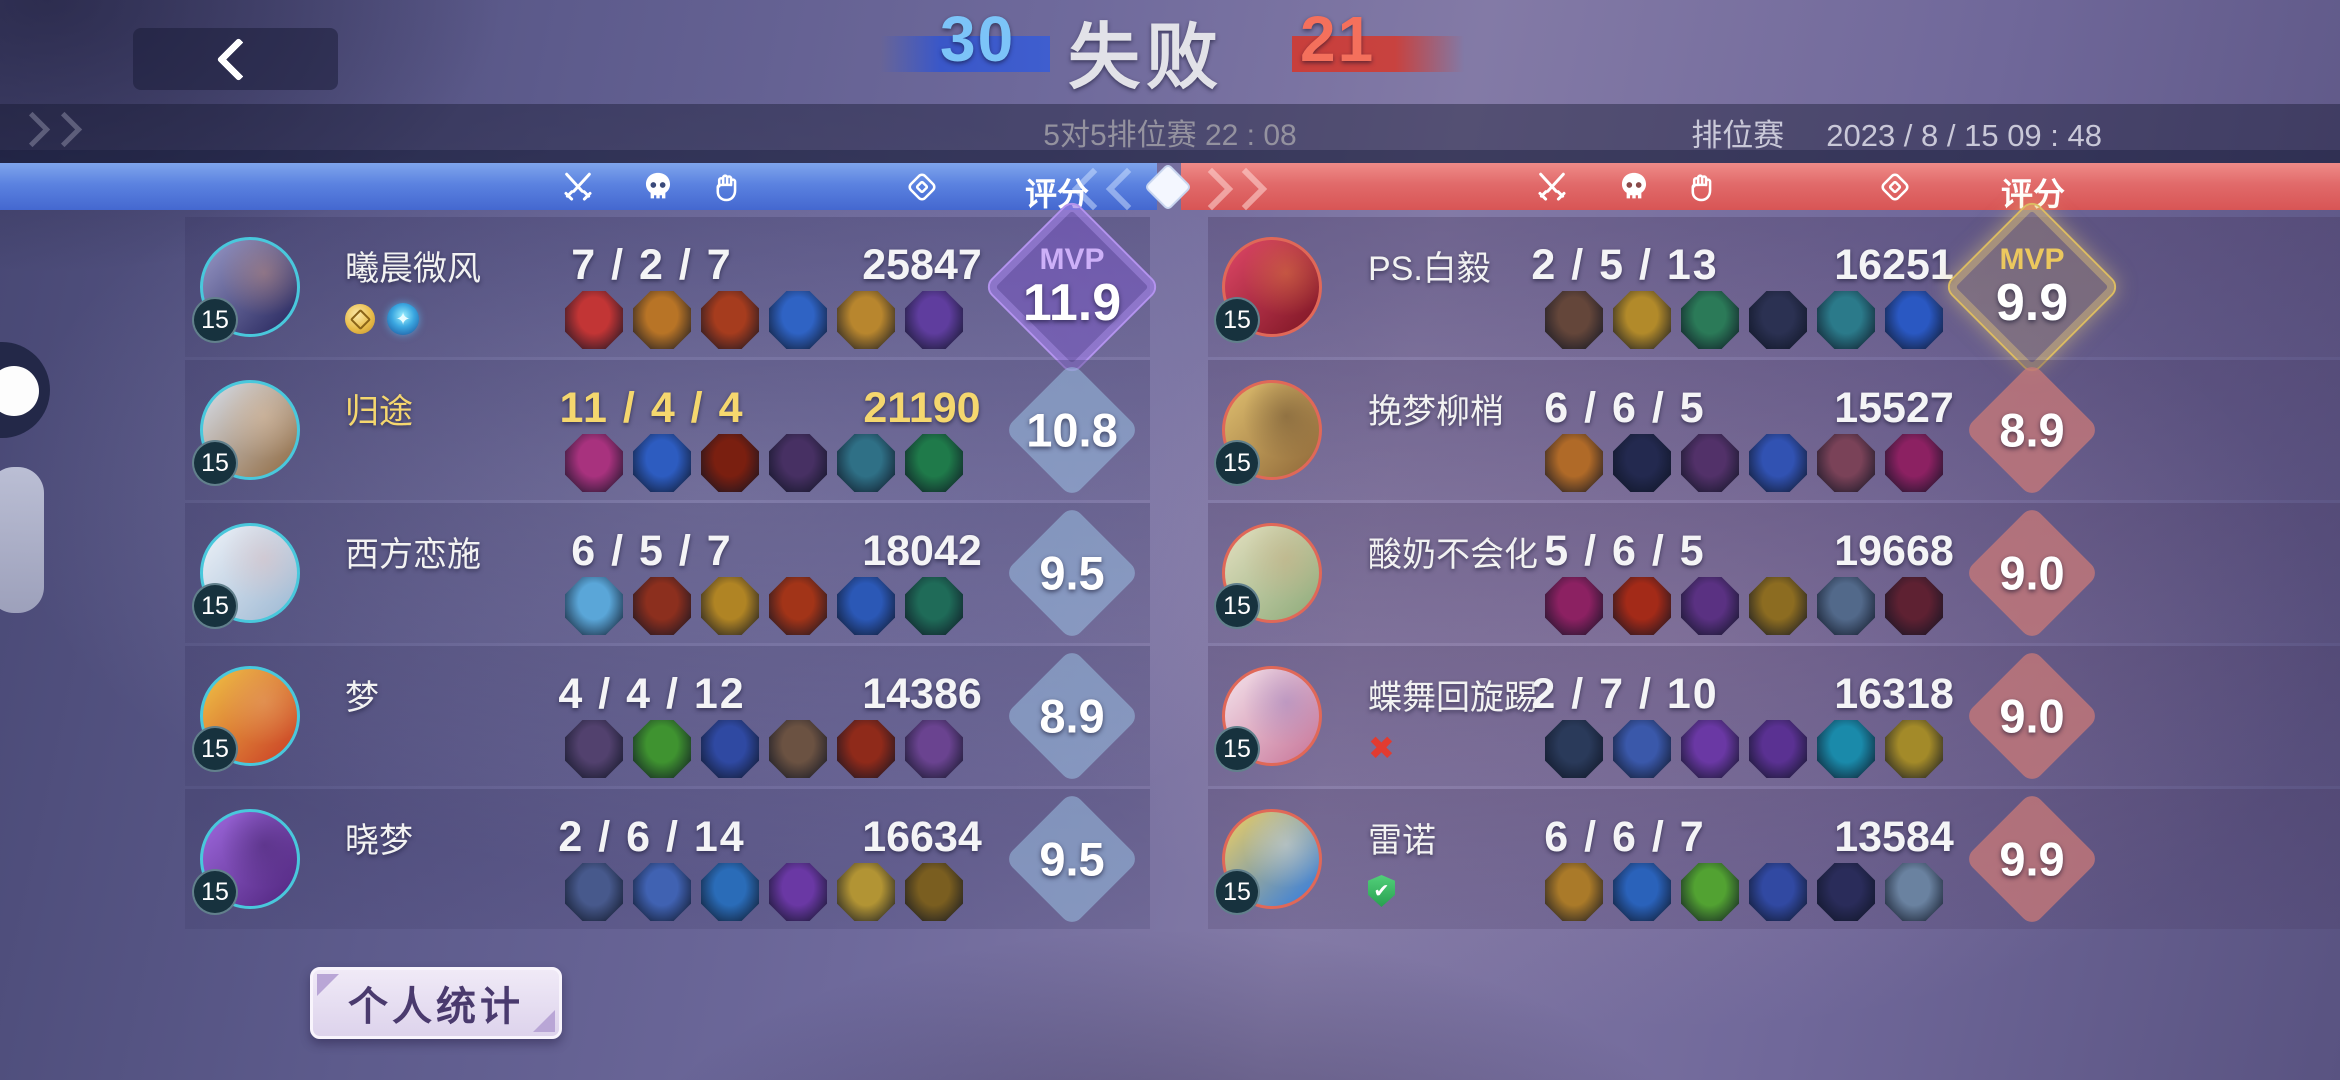  What do you see at coordinates (413, 319) in the screenshot?
I see `player-badges: ✦` at bounding box center [413, 319].